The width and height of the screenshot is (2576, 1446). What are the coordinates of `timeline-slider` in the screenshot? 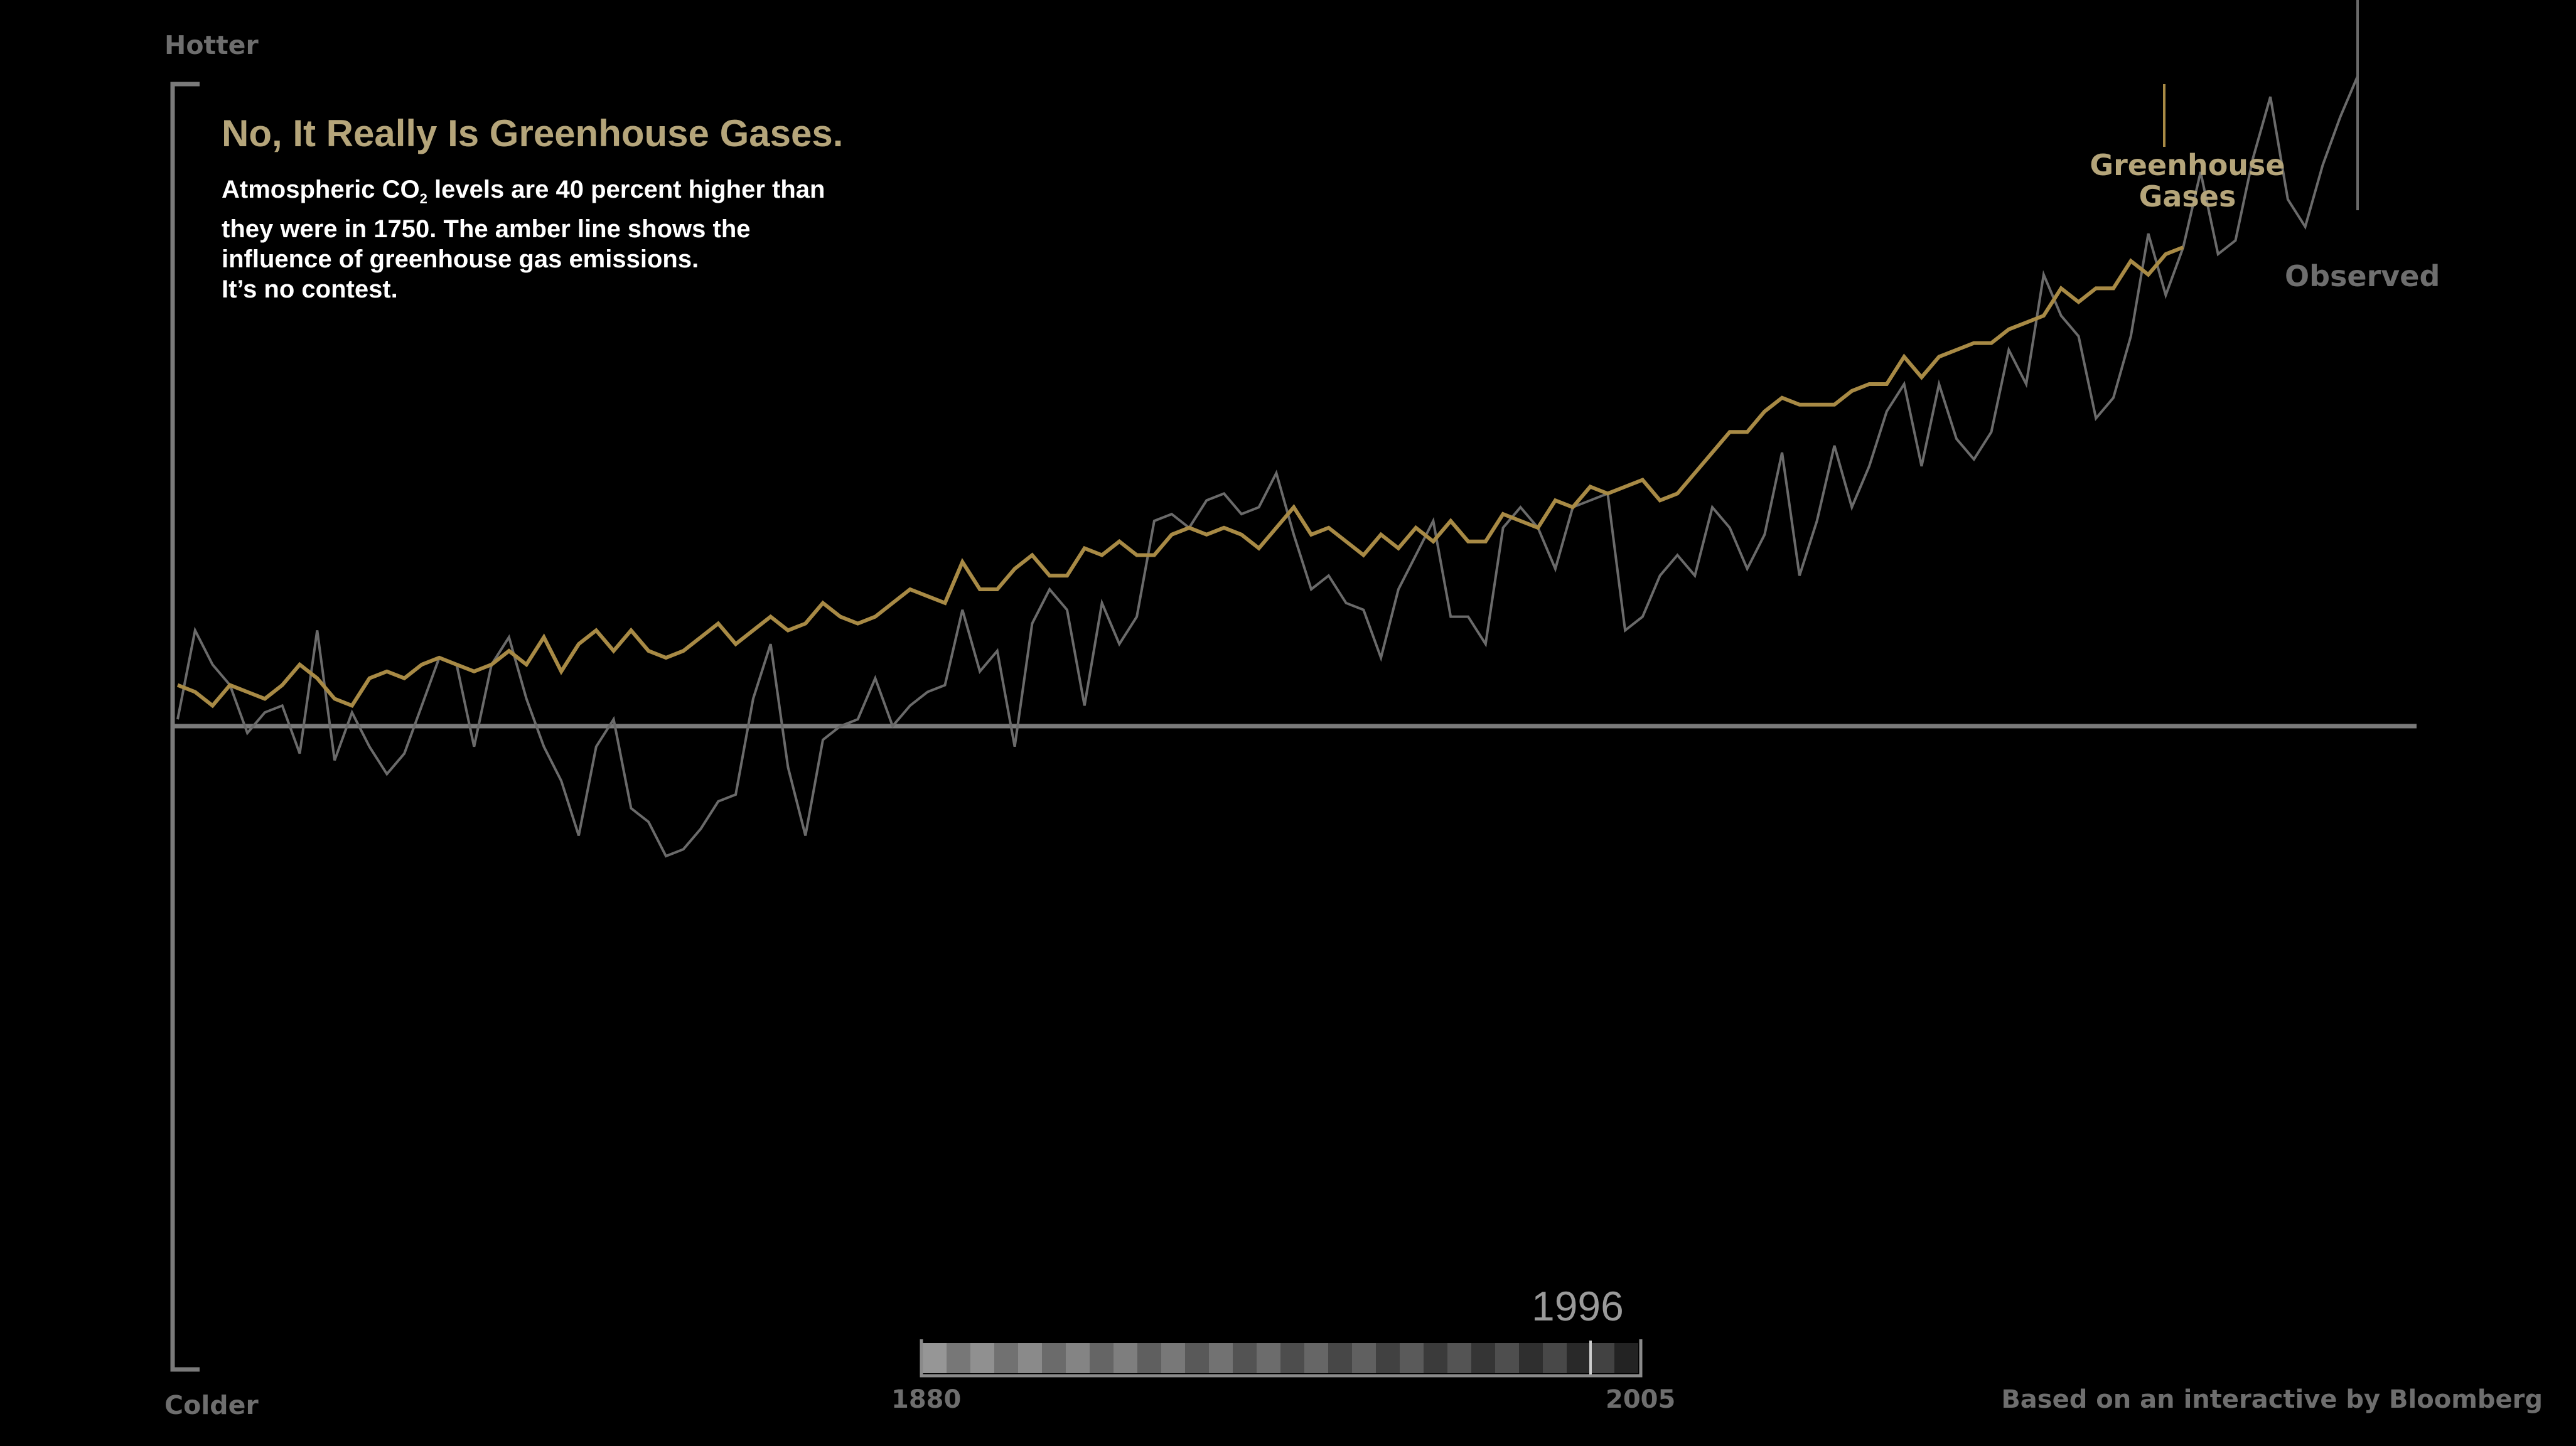 It's located at (1280, 1358).